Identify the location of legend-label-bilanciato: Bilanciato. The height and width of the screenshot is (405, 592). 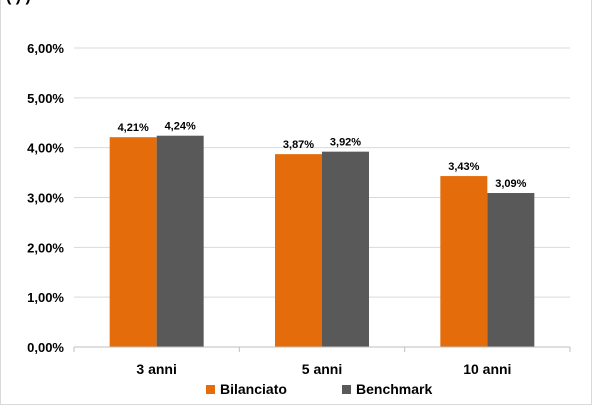
(253, 389).